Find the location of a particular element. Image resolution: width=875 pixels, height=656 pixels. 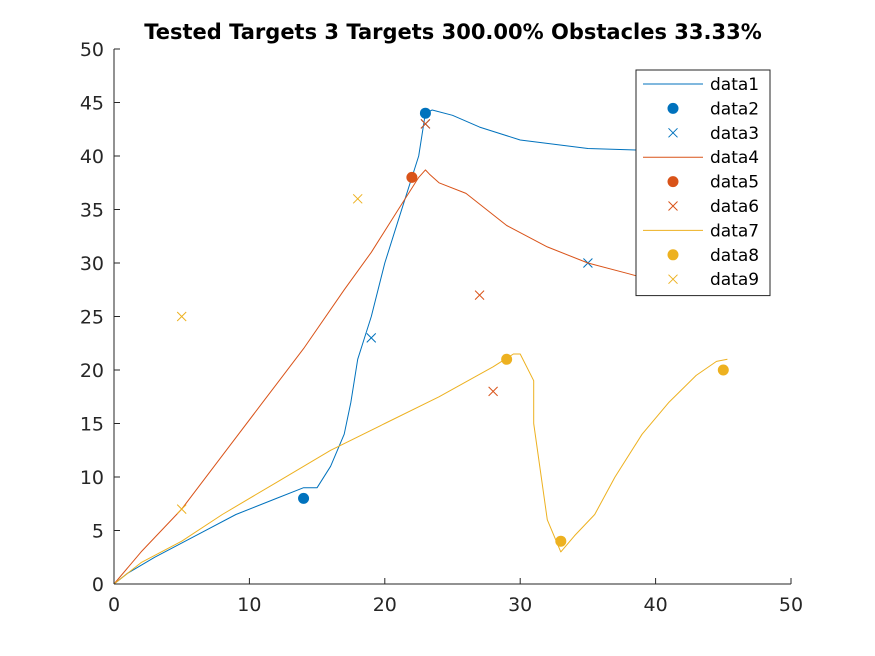

legend-swatch-data3 is located at coordinates (673, 132).